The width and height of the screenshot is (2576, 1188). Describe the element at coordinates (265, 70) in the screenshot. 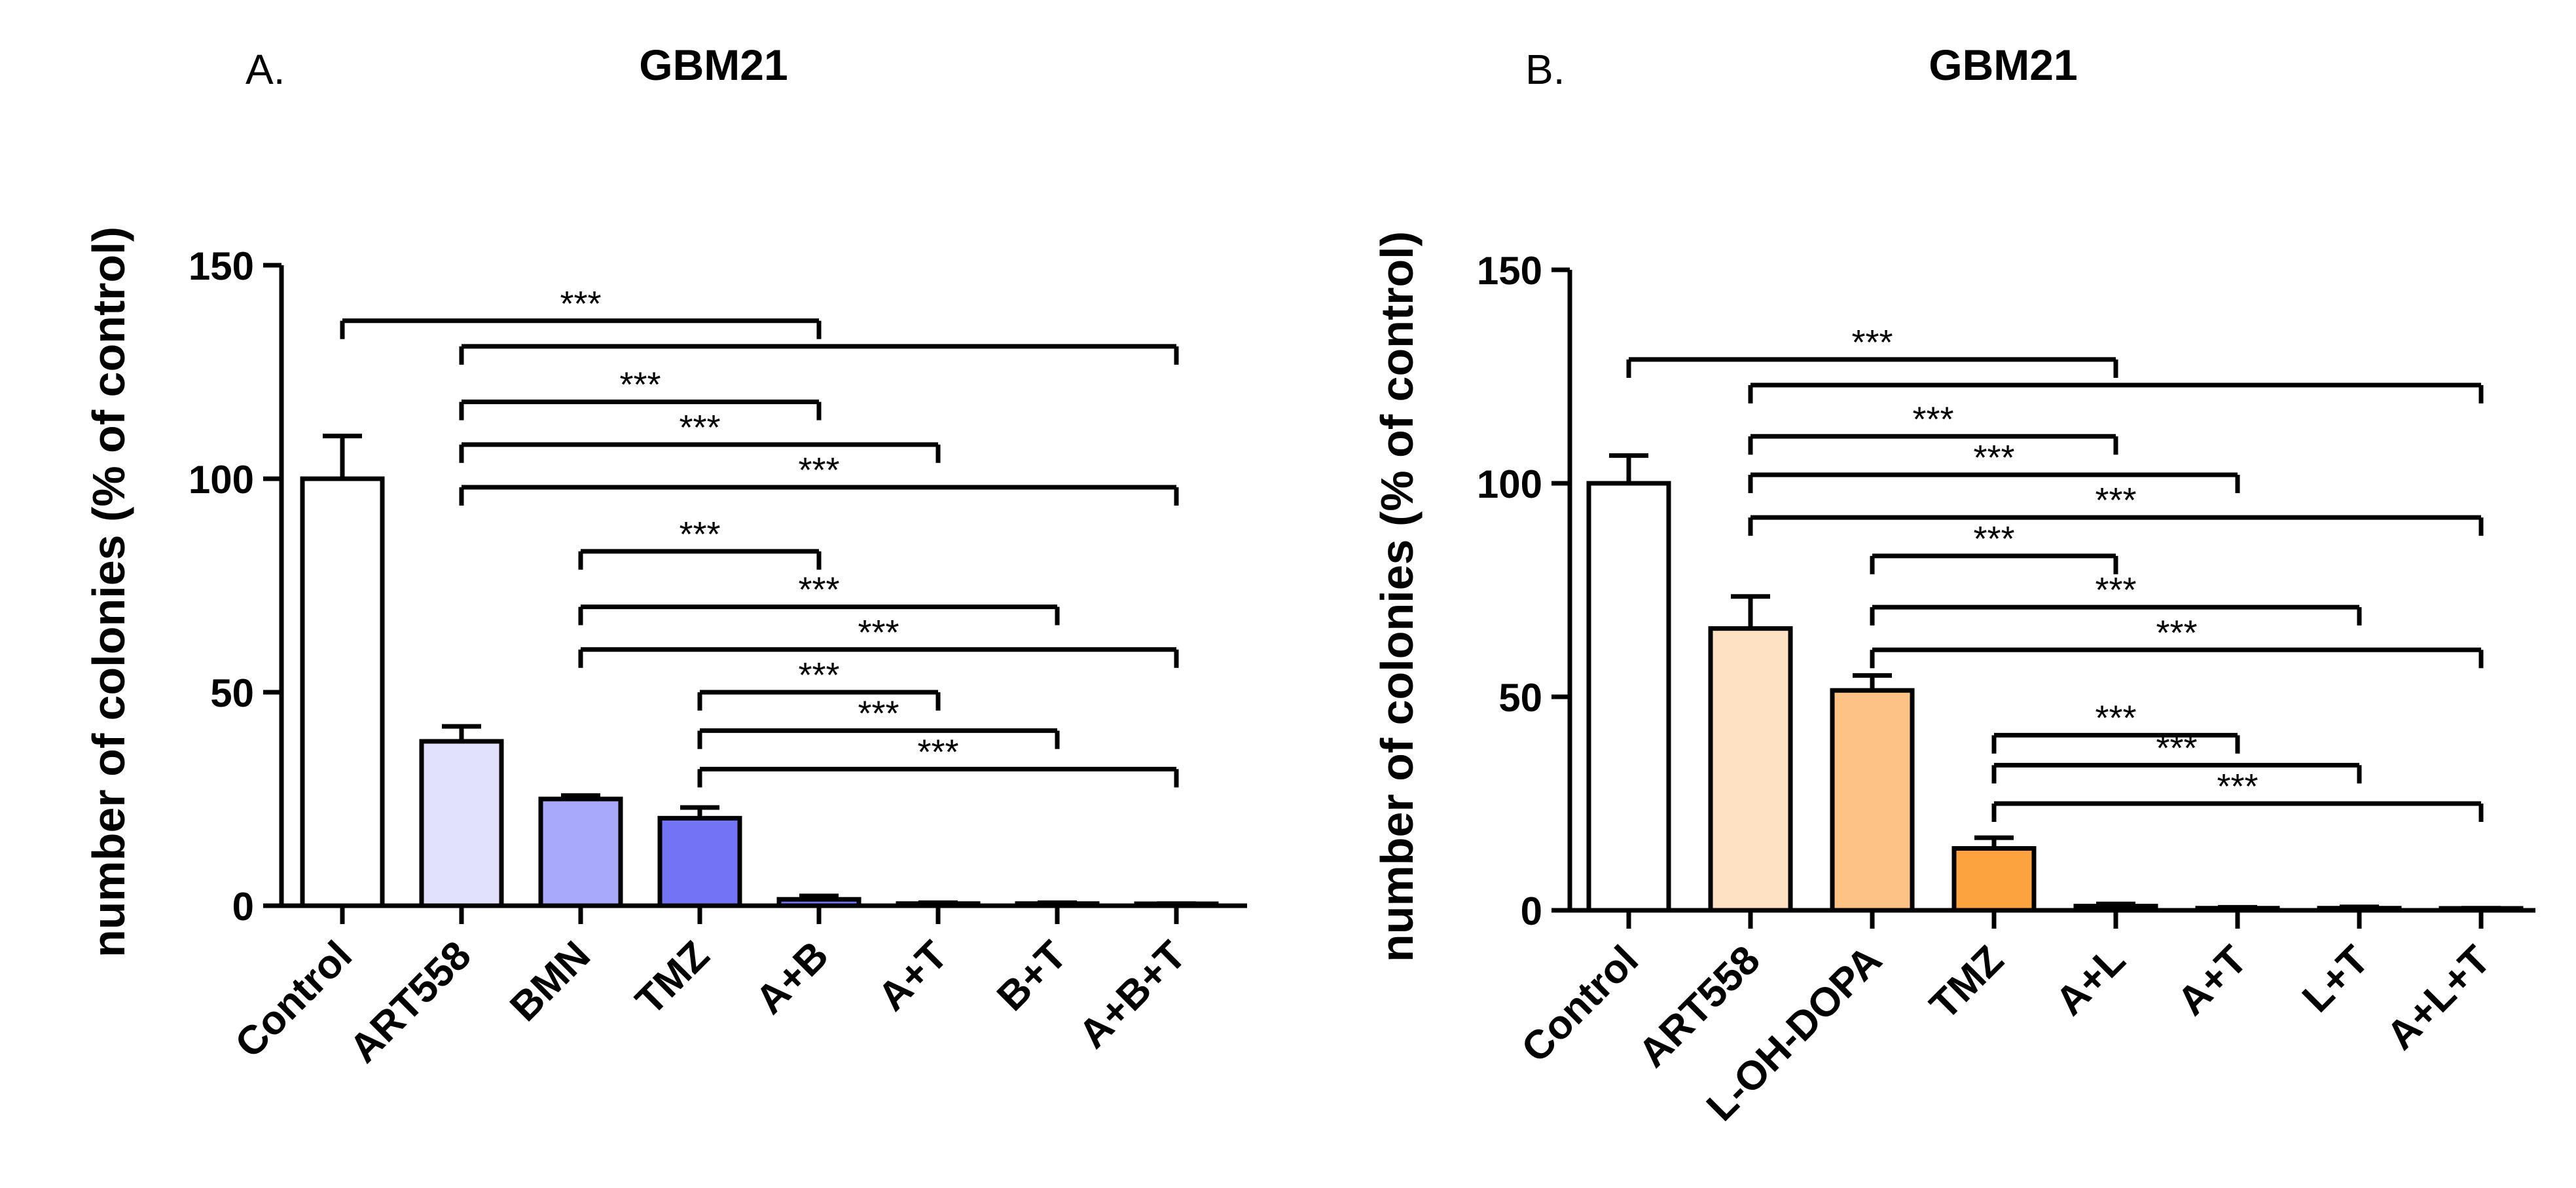

I see `panel-a-label: A.` at that location.